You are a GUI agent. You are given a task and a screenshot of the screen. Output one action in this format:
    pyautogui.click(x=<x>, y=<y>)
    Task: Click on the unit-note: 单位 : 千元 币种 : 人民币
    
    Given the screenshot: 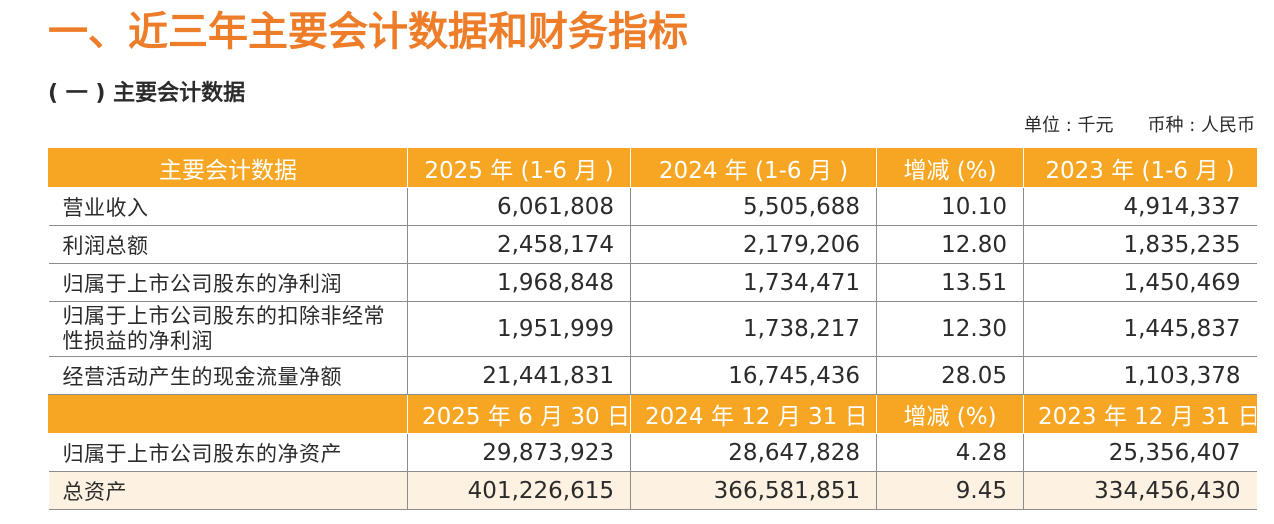 What is the action you would take?
    pyautogui.click(x=1139, y=126)
    